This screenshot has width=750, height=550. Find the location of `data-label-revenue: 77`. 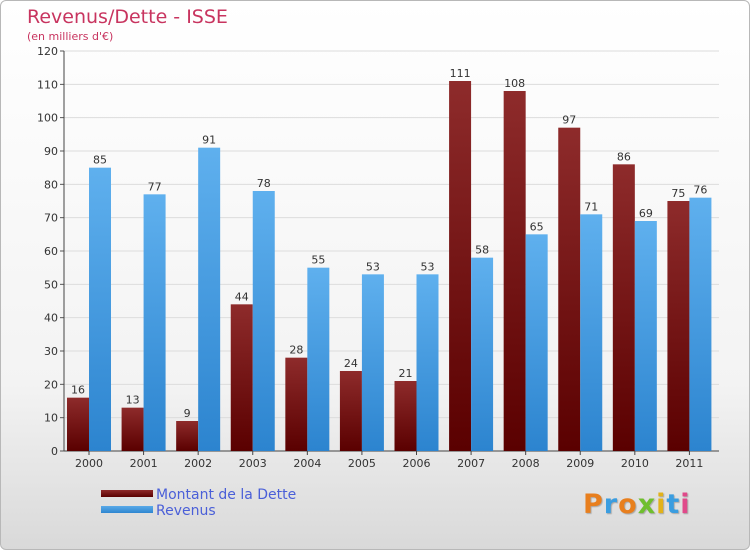

data-label-revenue: 77 is located at coordinates (155, 186).